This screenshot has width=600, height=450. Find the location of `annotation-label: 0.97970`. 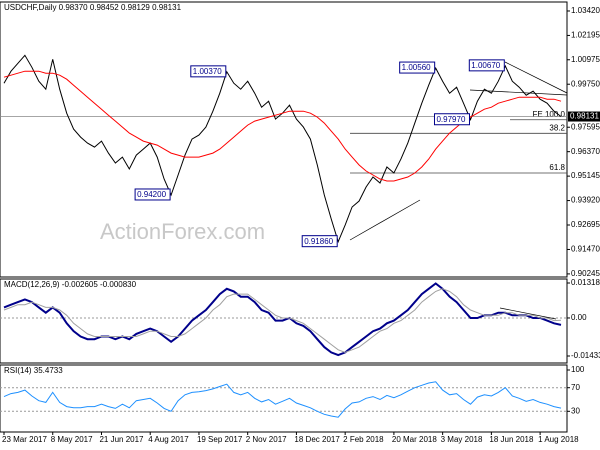

annotation-label: 0.97970 is located at coordinates (450, 119).